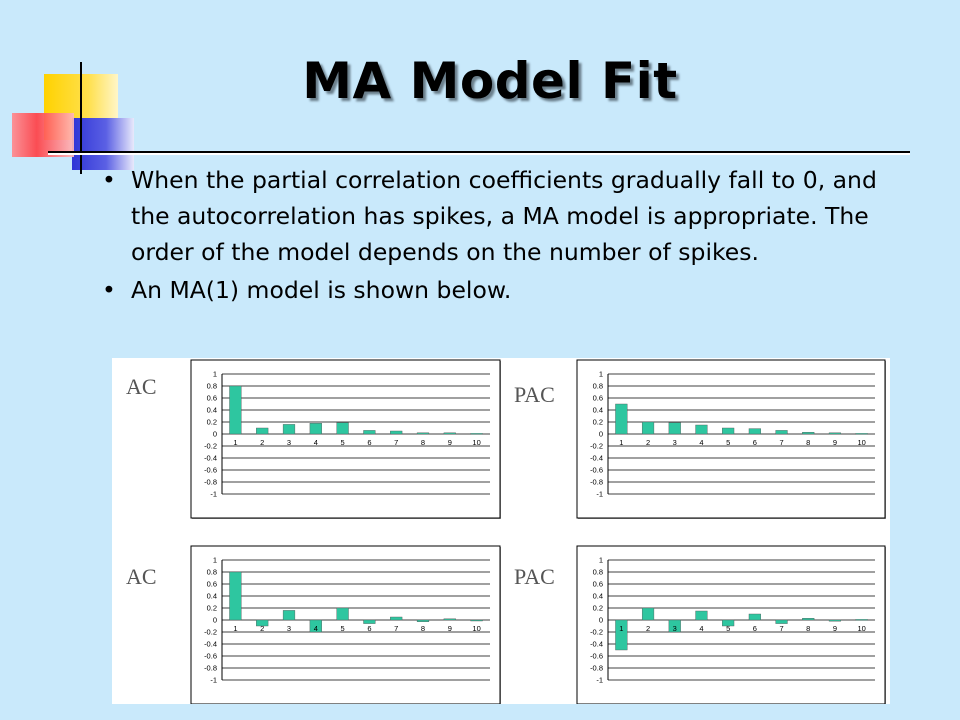  What do you see at coordinates (534, 576) in the screenshot?
I see `chart-title: PAC` at bounding box center [534, 576].